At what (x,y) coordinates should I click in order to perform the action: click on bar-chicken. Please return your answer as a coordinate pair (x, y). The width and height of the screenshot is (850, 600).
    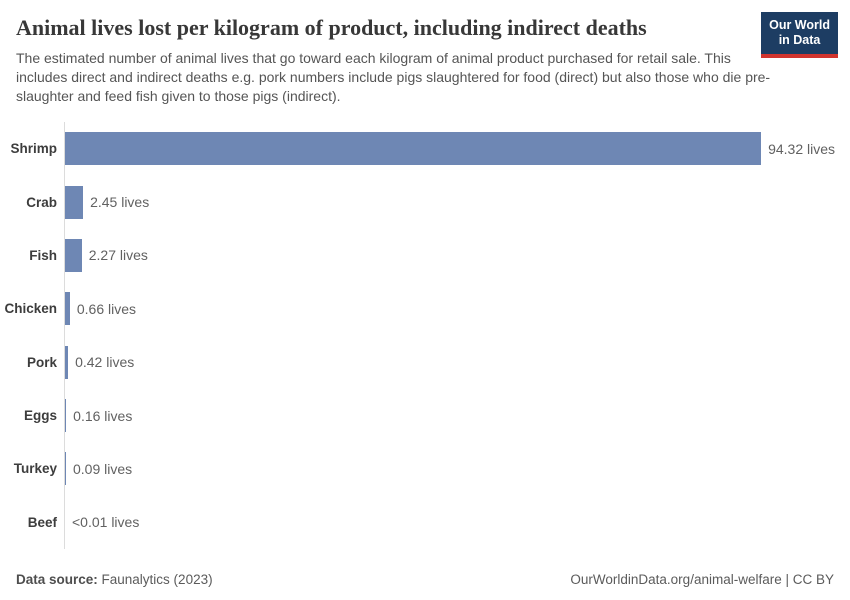
    Looking at the image, I should click on (67, 309).